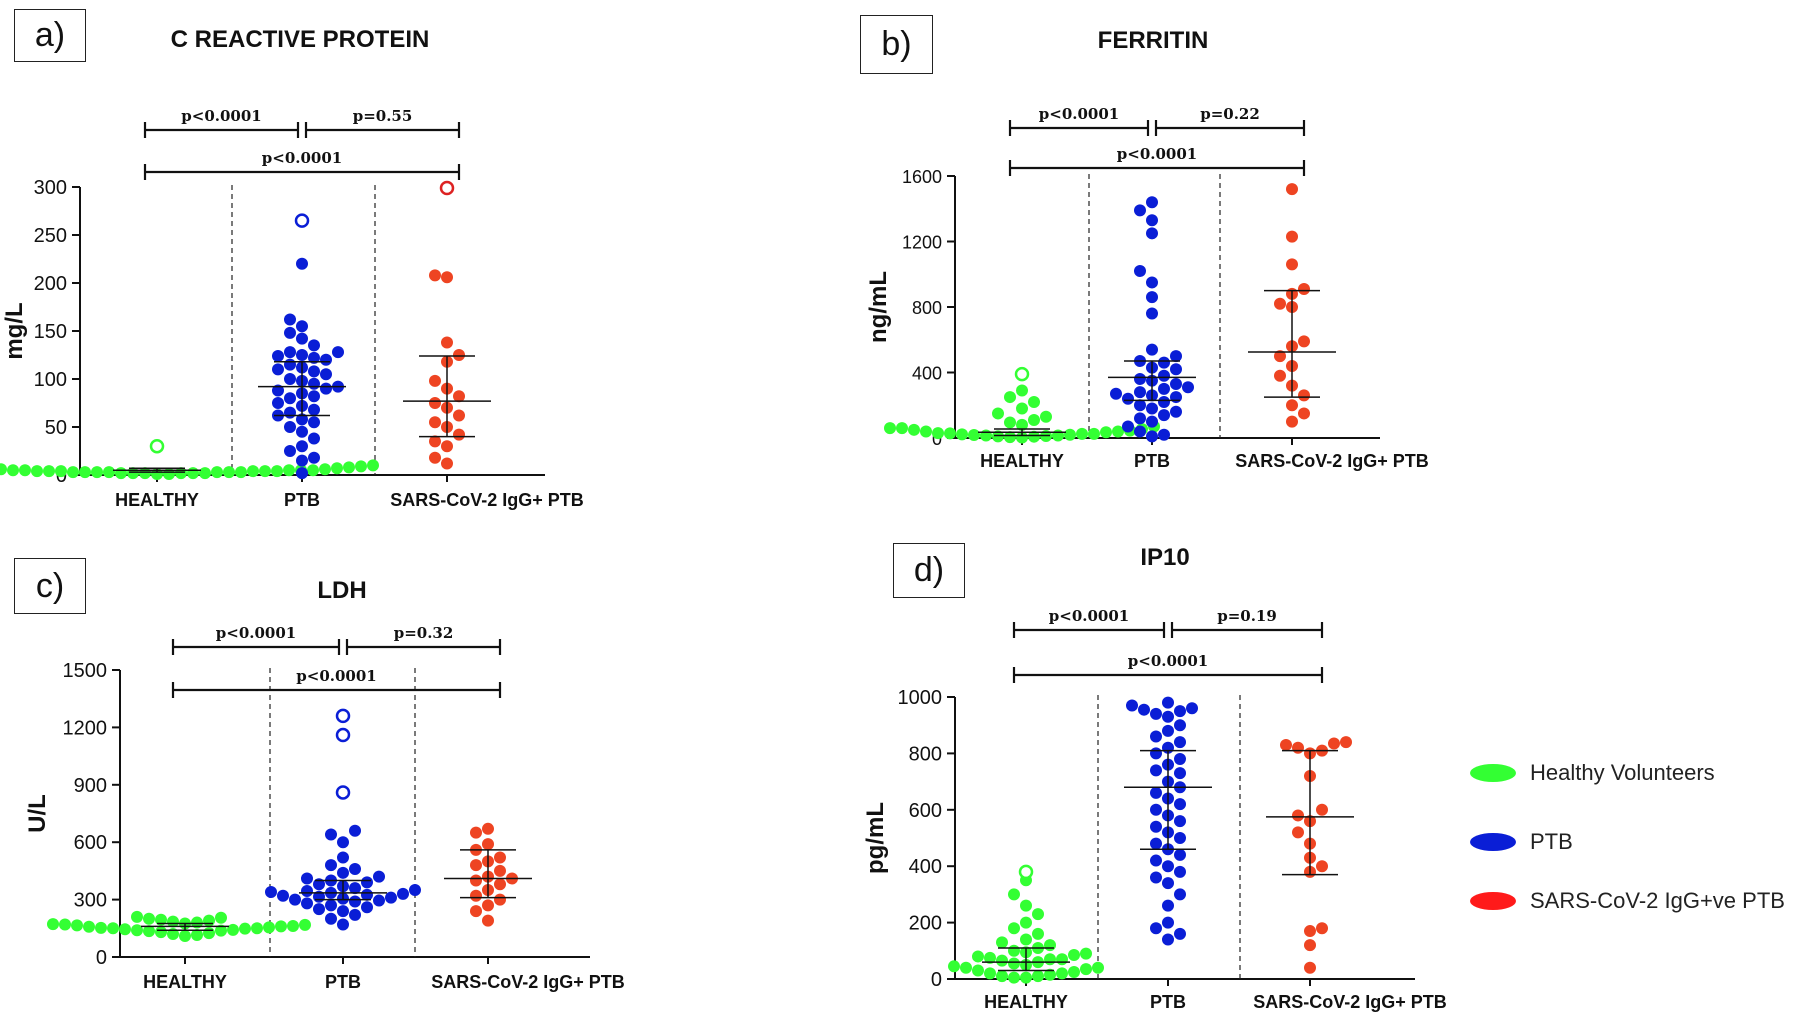  What do you see at coordinates (37, 813) in the screenshot?
I see `y-axis-label: U/L` at bounding box center [37, 813].